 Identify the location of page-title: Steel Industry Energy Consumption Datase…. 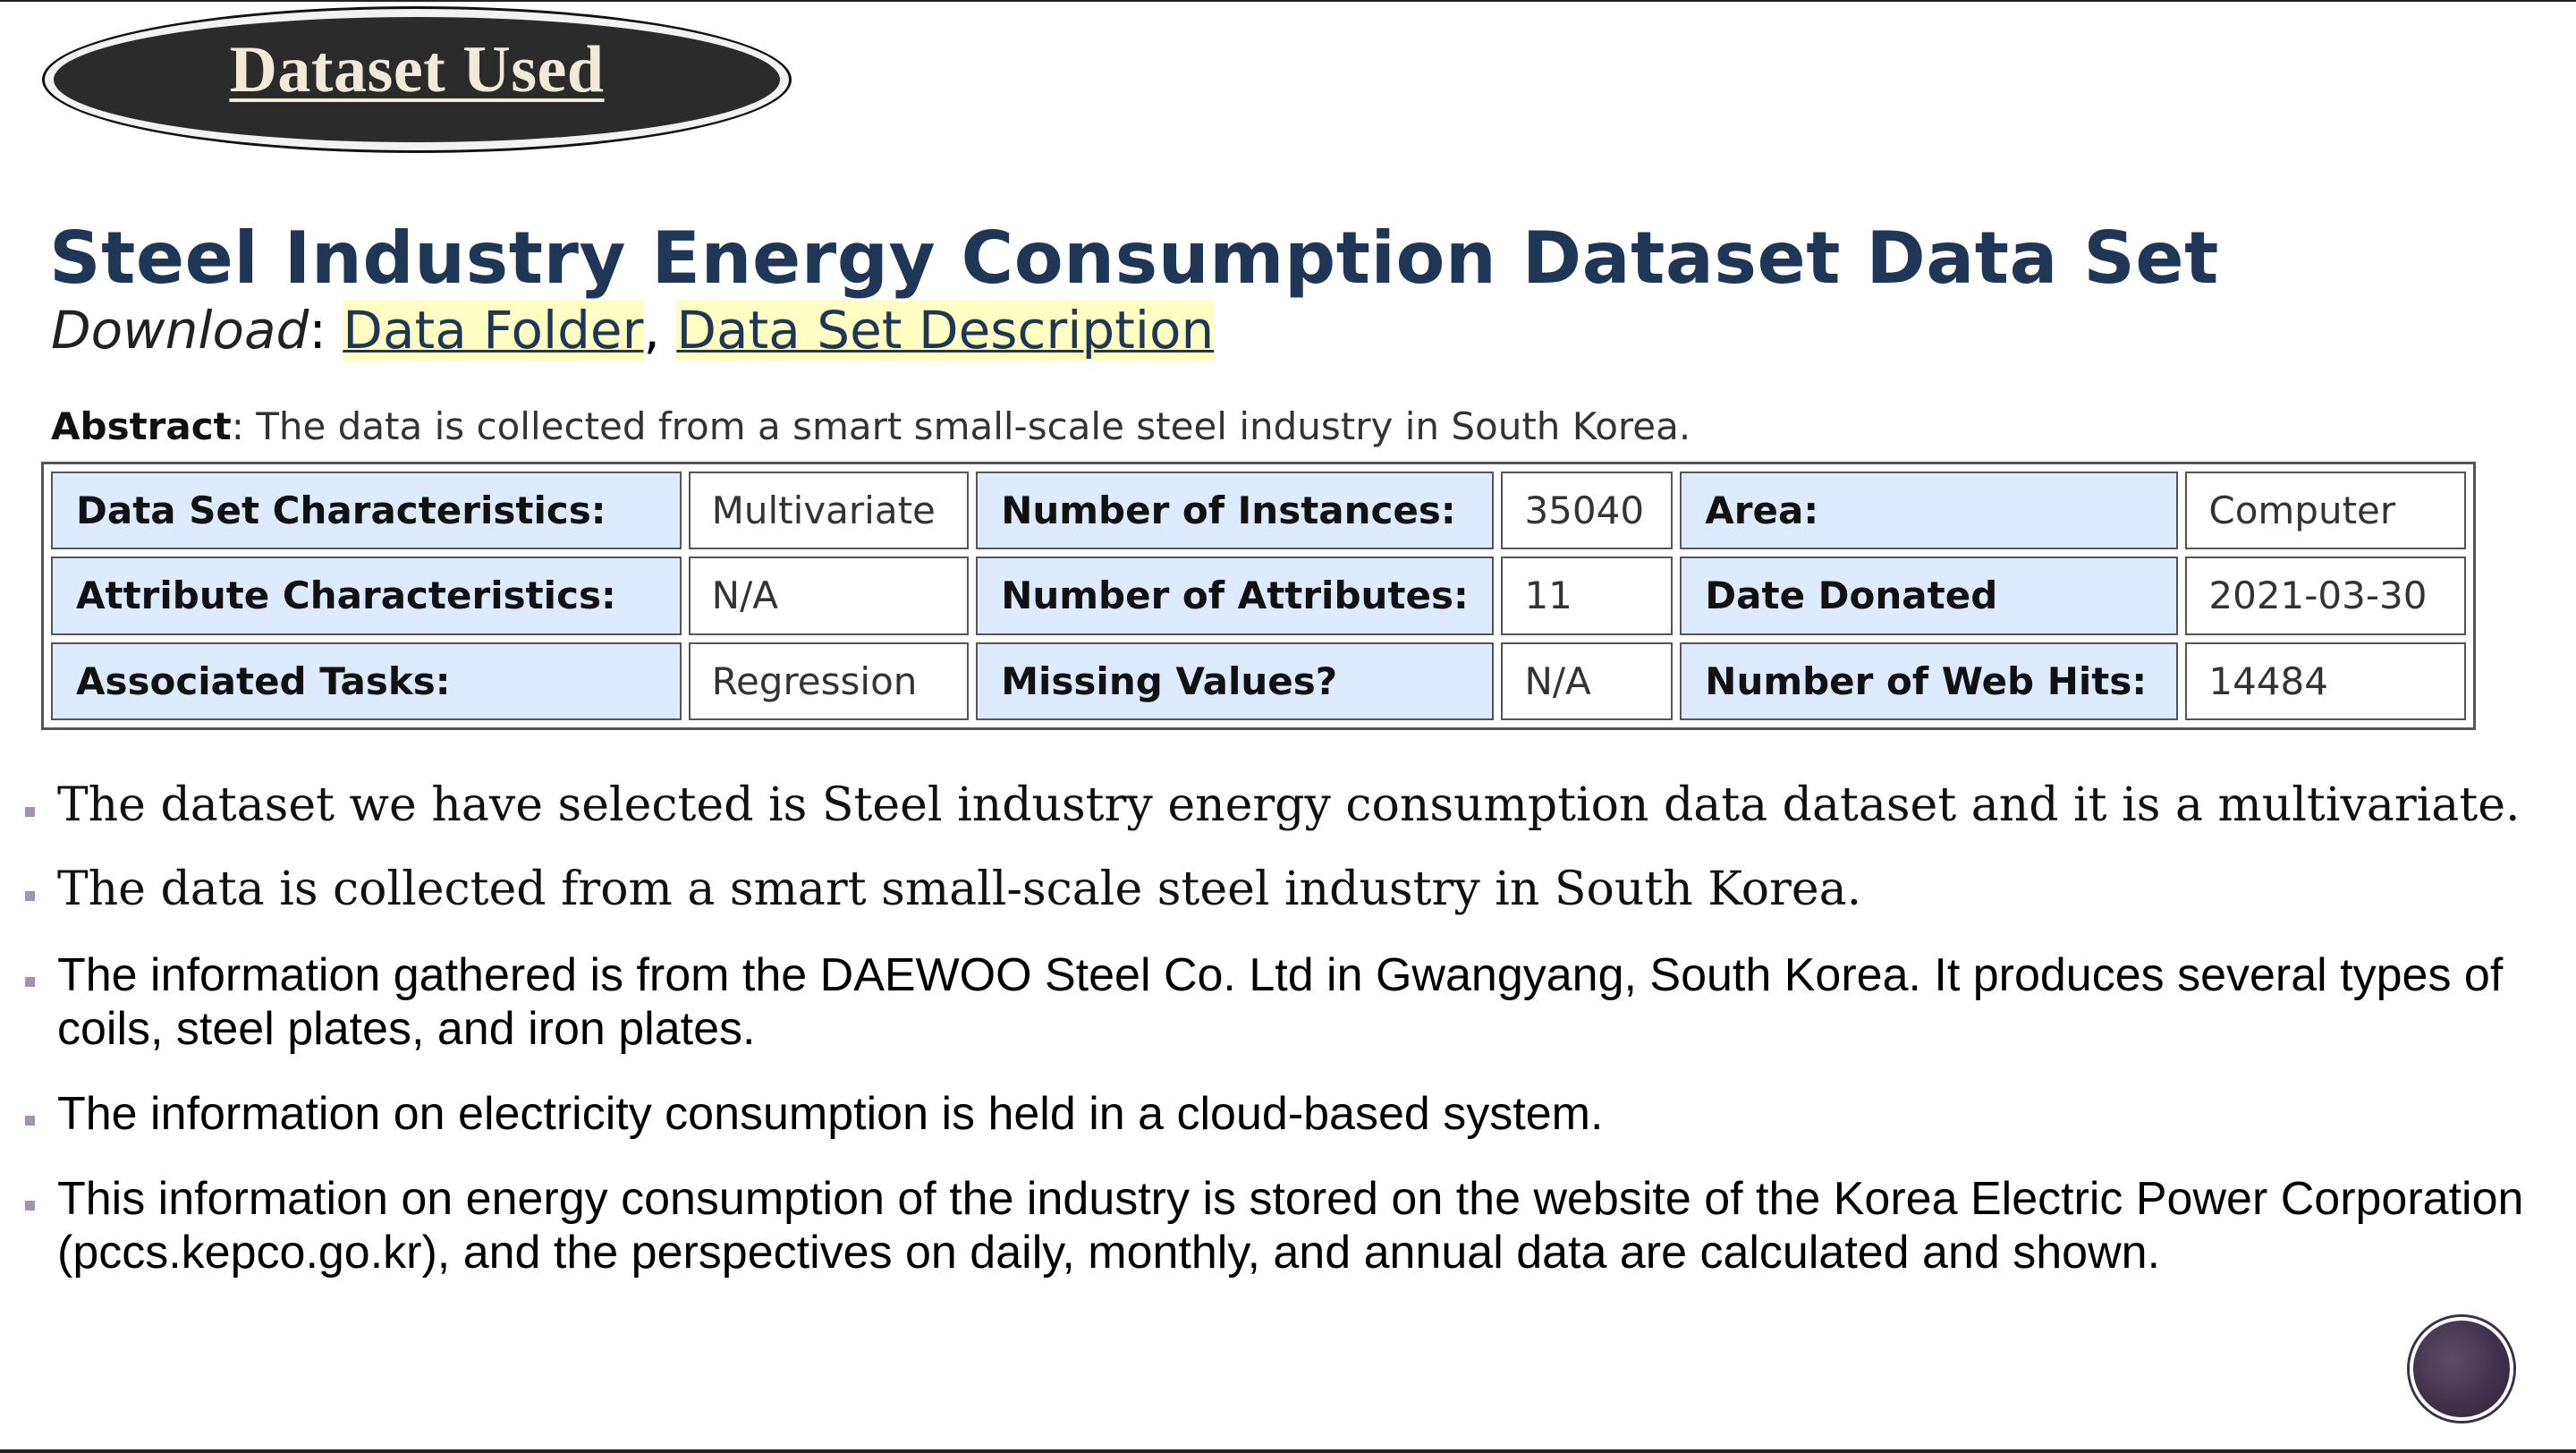
(1134, 258).